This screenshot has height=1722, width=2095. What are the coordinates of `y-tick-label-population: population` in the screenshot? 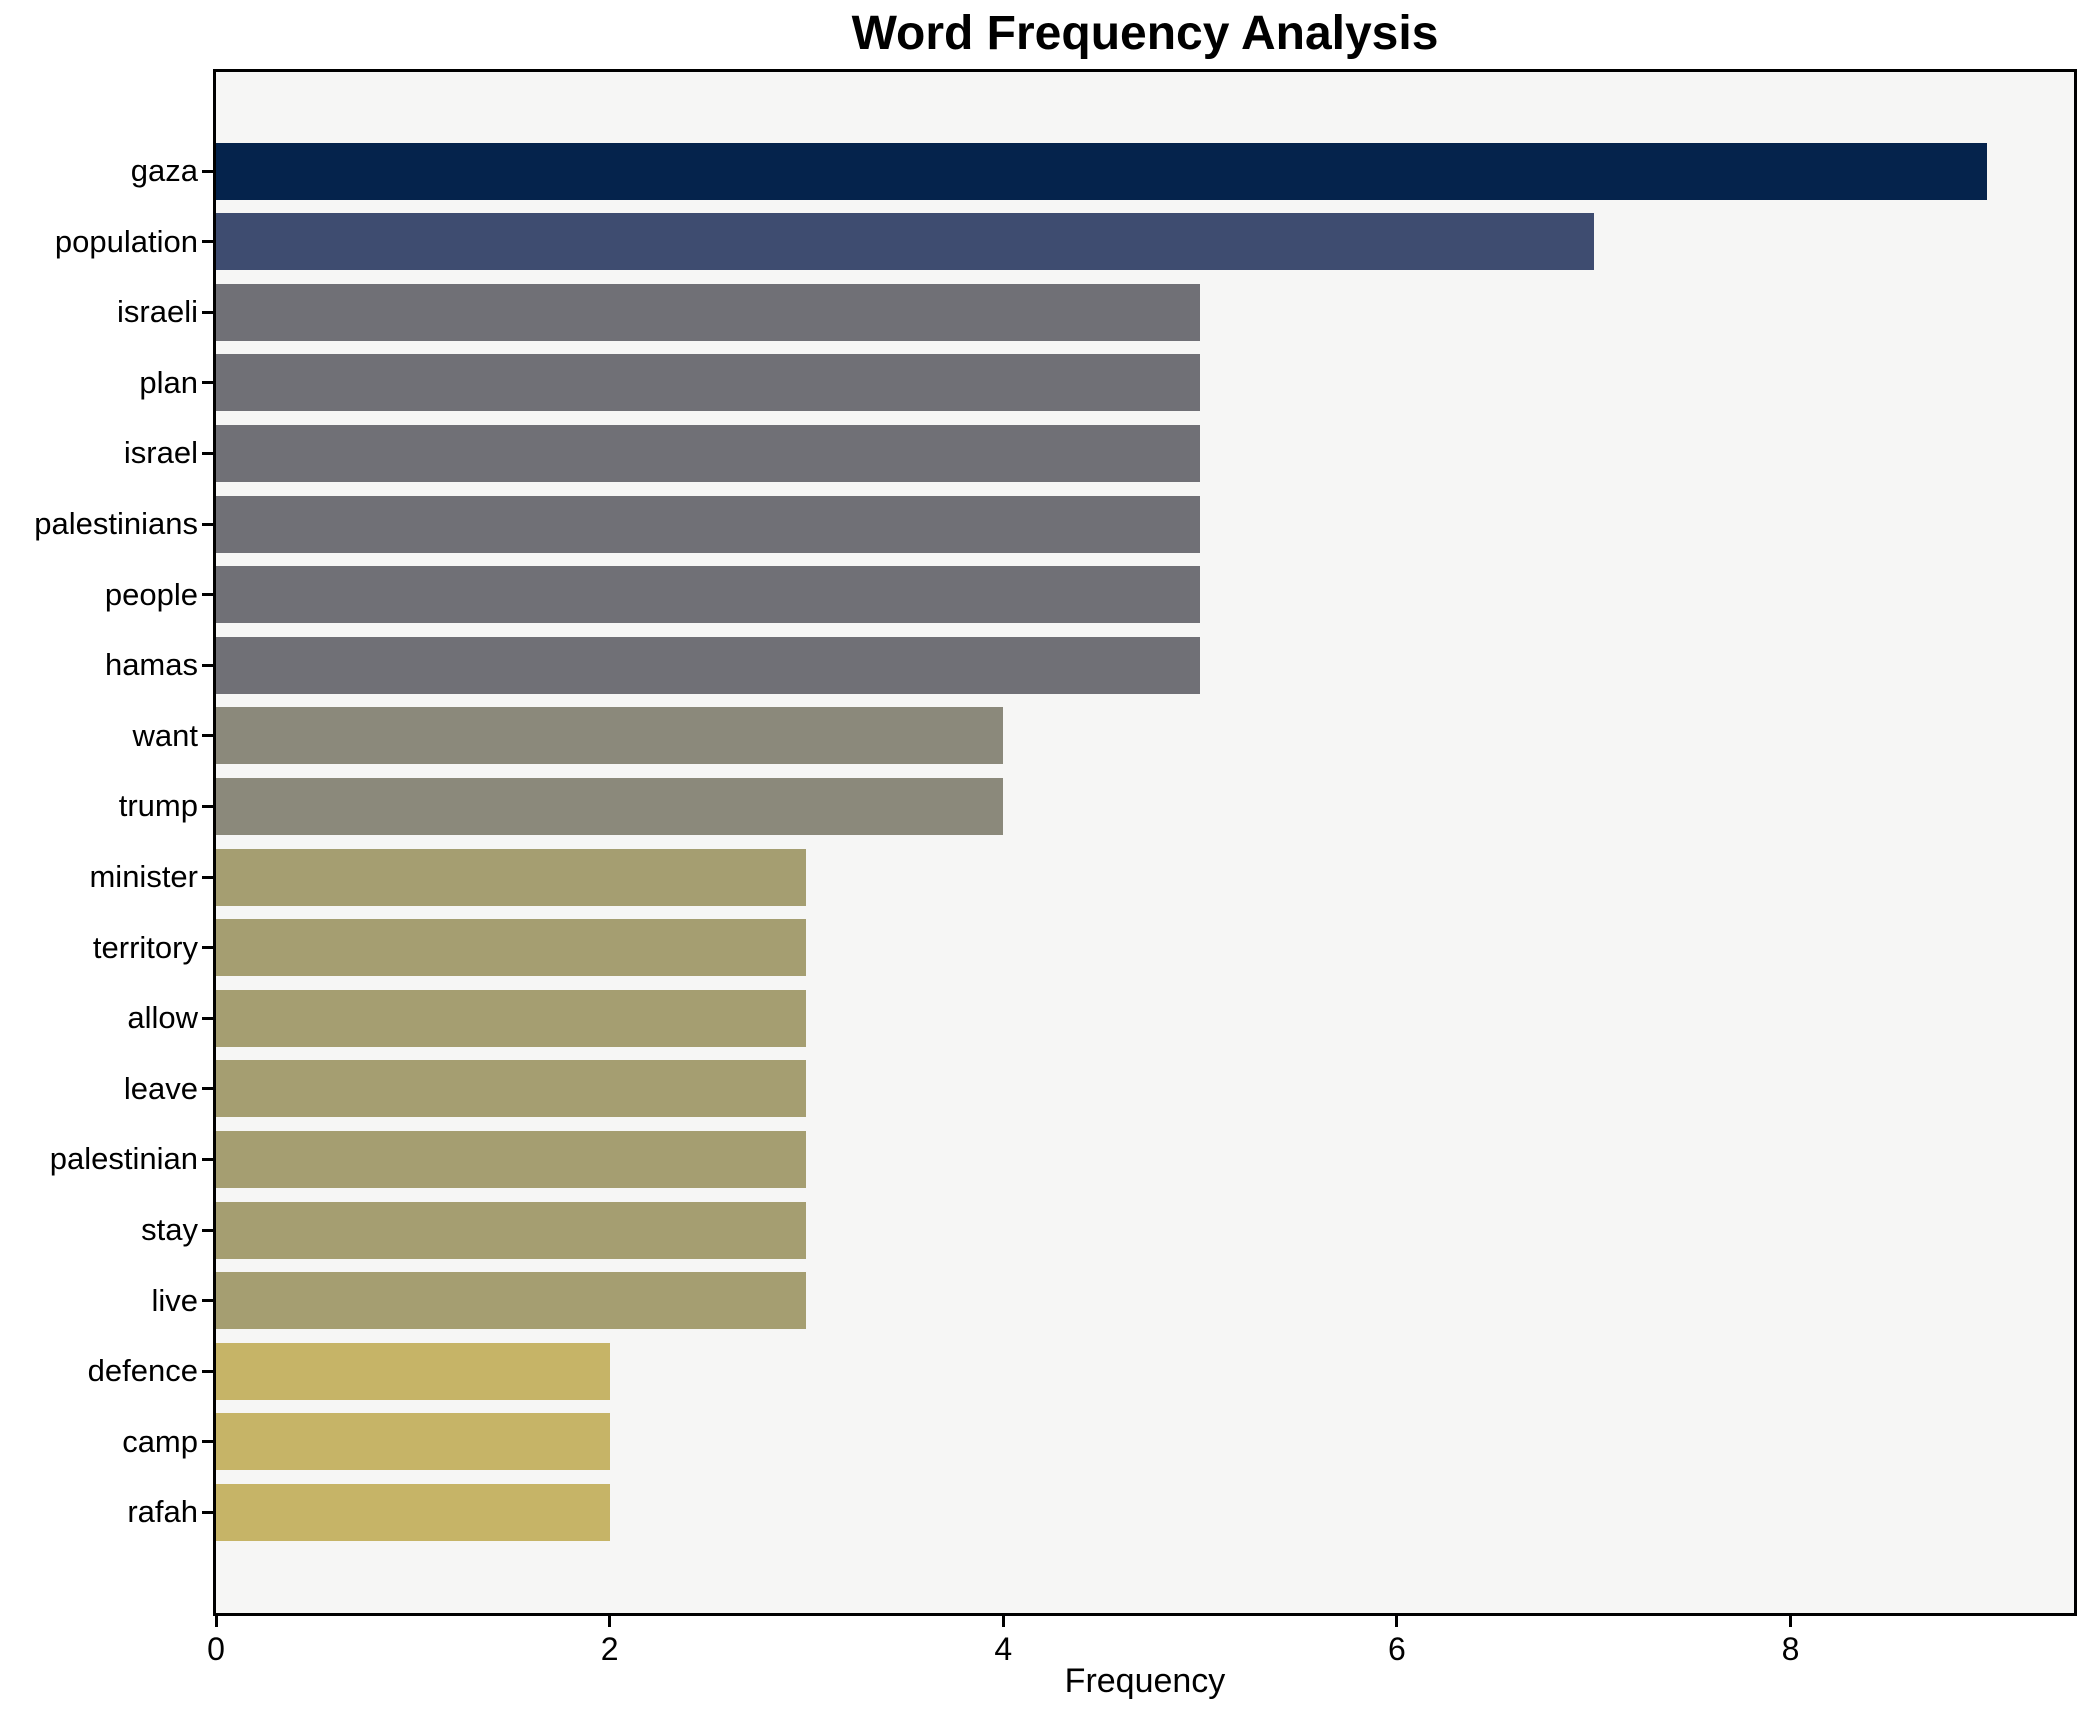 It's located at (126, 241).